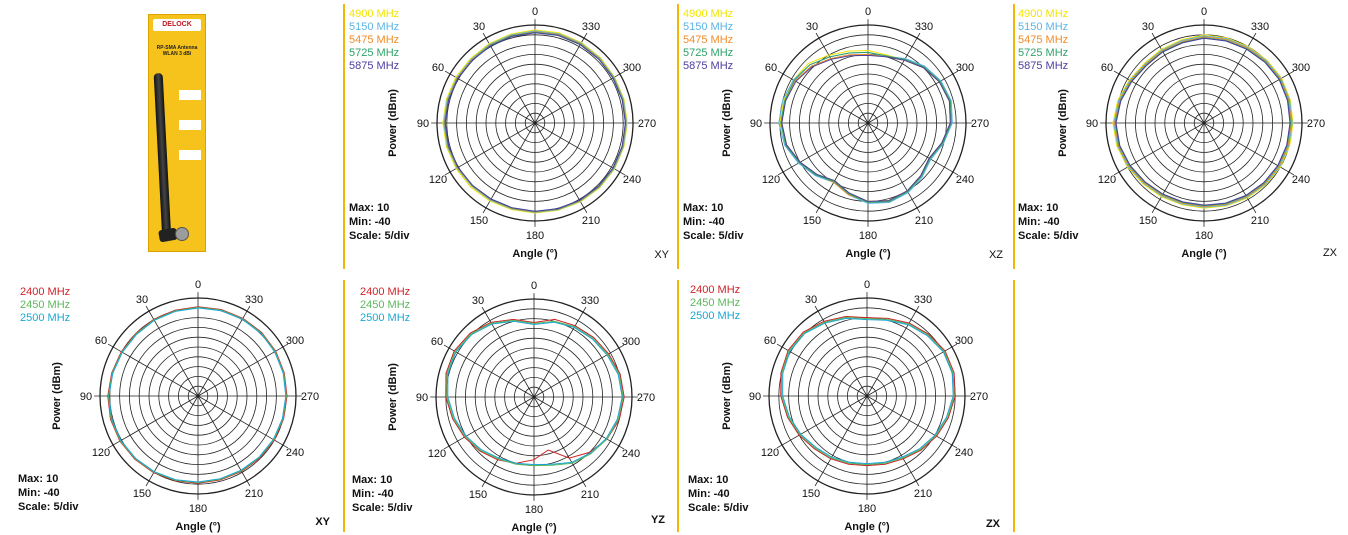  What do you see at coordinates (177, 51) in the screenshot?
I see `product-title: RP-SMA Antenna WLAN 3 dBi` at bounding box center [177, 51].